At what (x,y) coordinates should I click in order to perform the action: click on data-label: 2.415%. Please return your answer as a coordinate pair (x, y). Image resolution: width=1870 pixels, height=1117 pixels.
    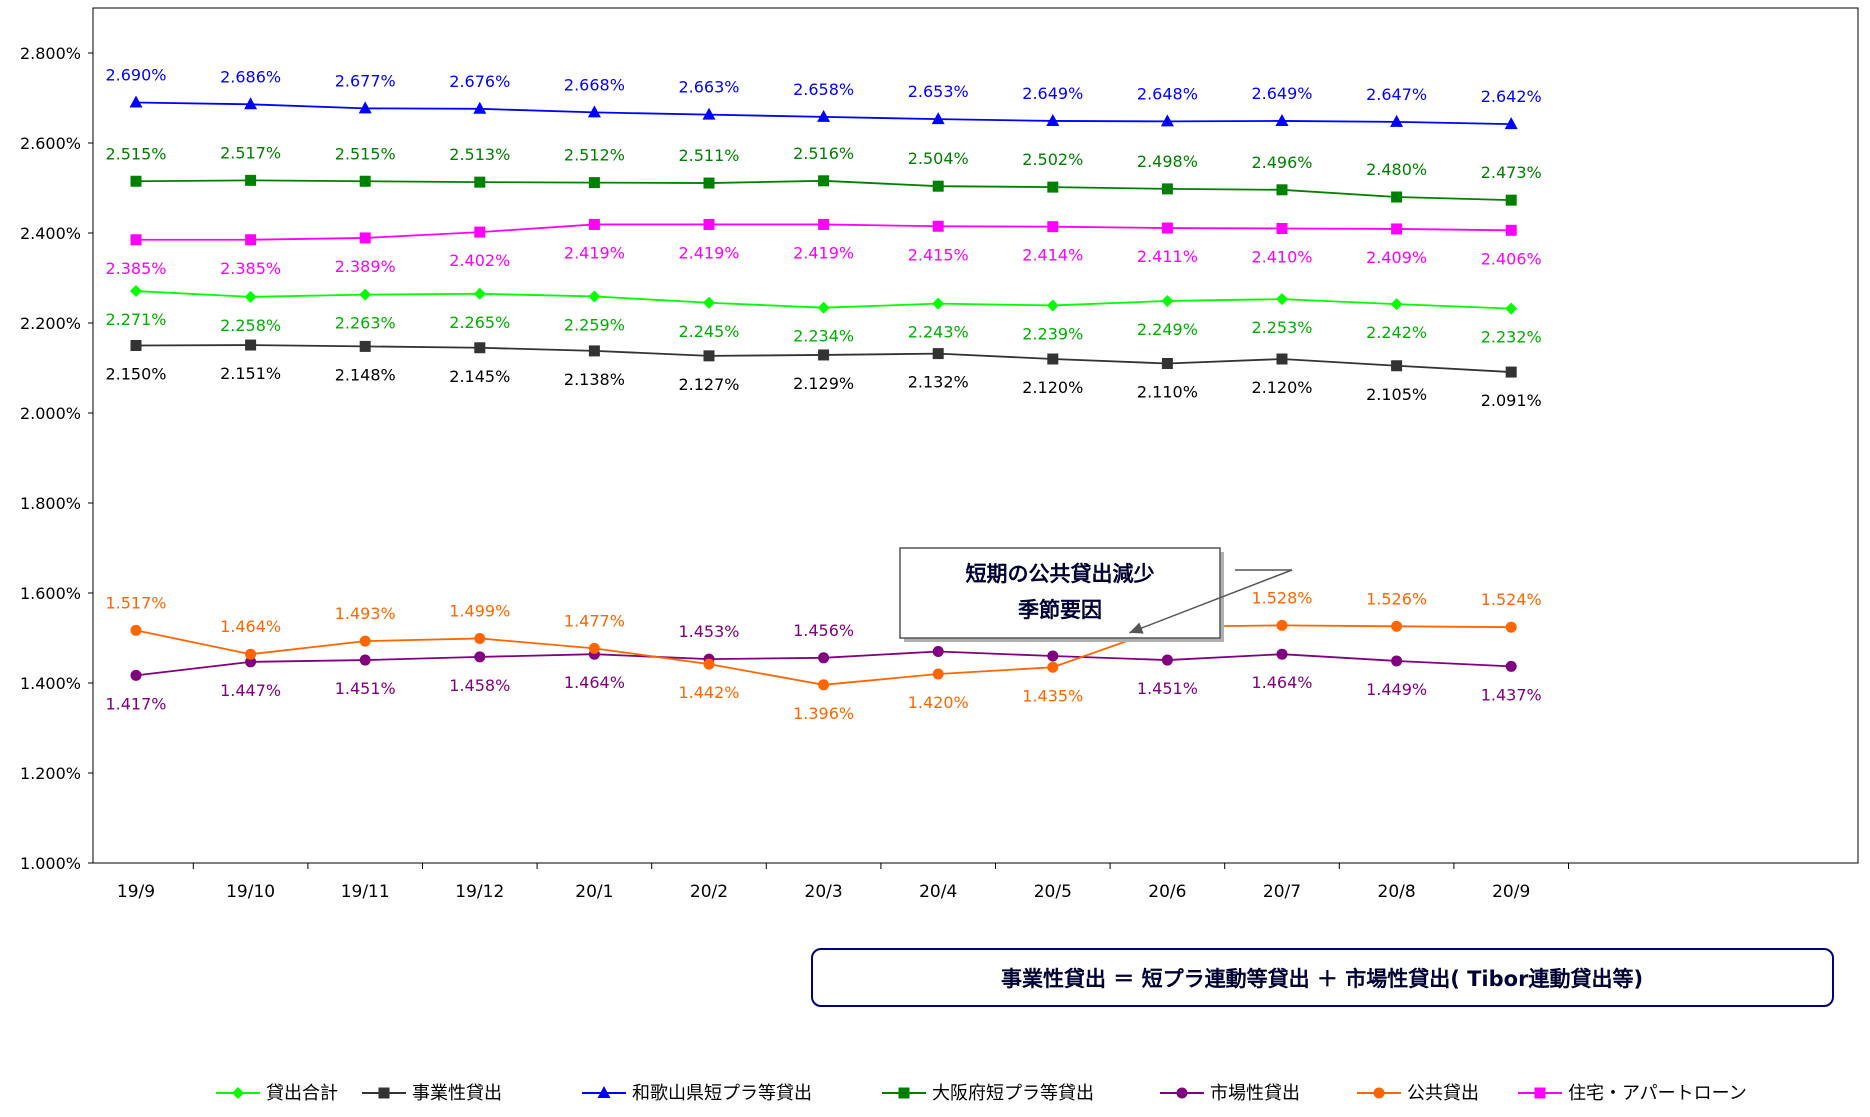
    Looking at the image, I should click on (938, 254).